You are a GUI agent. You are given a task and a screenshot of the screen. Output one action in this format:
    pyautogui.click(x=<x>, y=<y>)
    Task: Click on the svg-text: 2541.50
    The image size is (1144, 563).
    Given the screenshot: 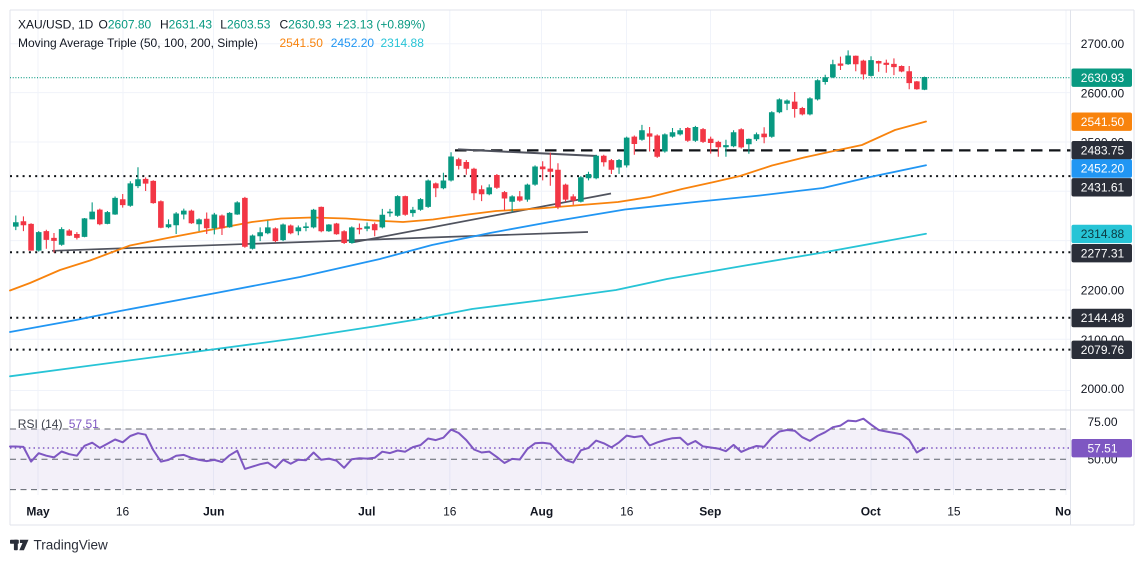 What is the action you would take?
    pyautogui.click(x=1103, y=122)
    